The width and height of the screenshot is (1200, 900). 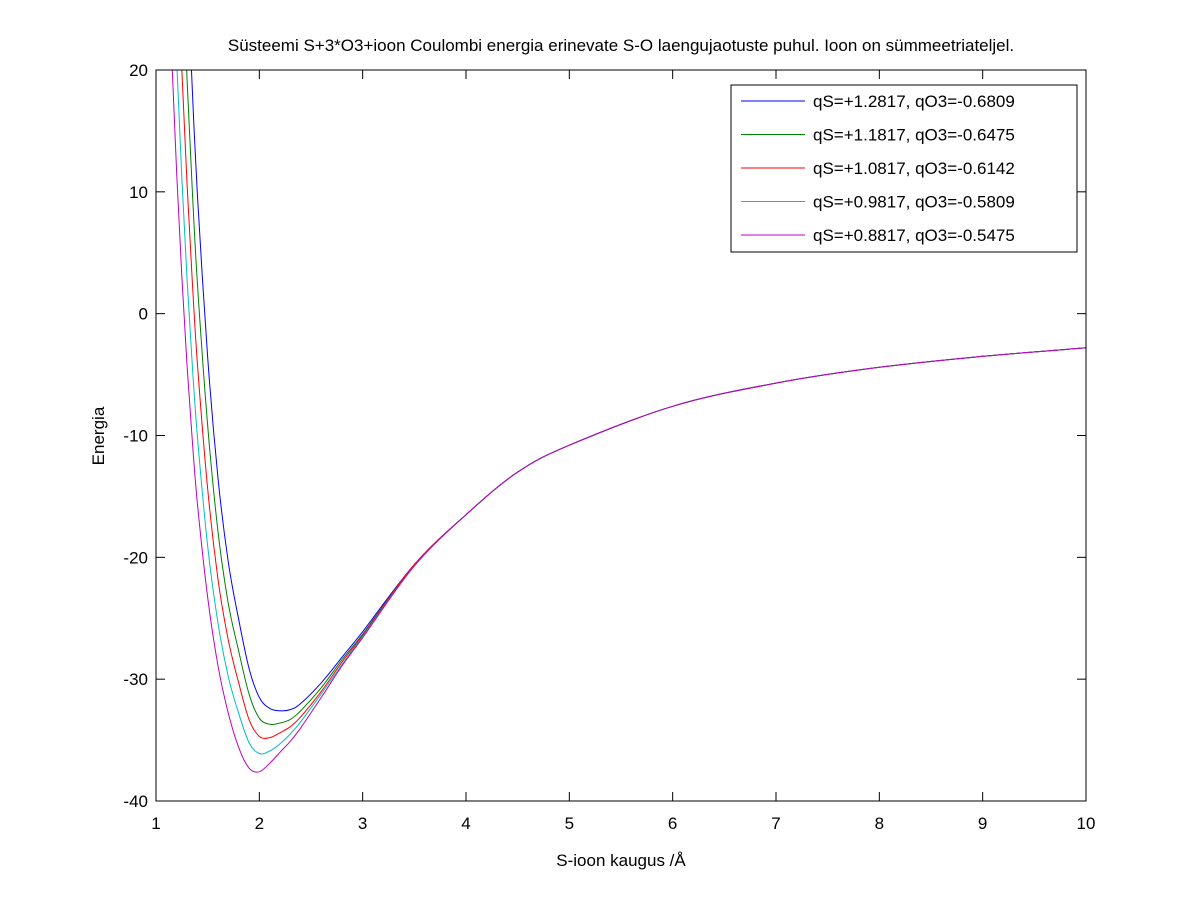 What do you see at coordinates (879, 823) in the screenshot?
I see `x-tick-label: 8` at bounding box center [879, 823].